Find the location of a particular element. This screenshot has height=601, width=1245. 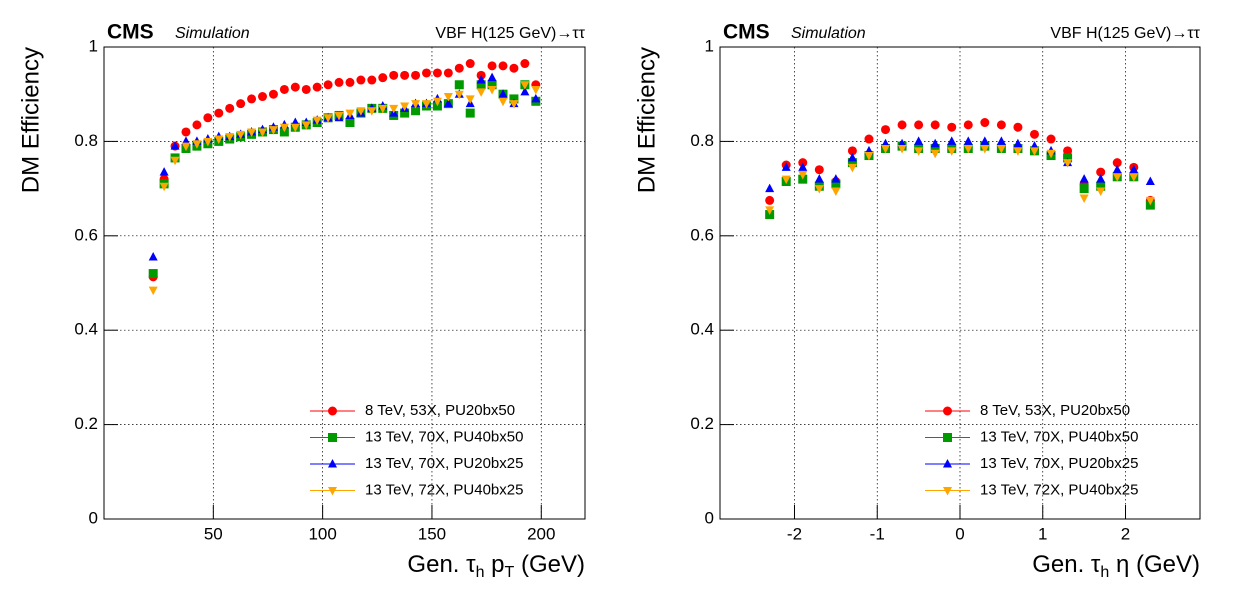

x-tick-label: 150 is located at coordinates (432, 533).